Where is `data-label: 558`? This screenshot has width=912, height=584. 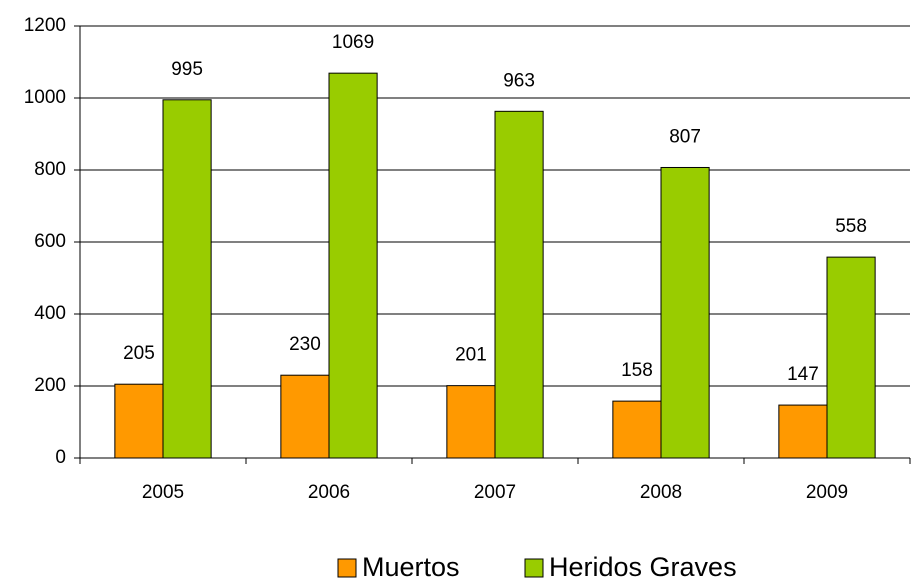 data-label: 558 is located at coordinates (851, 226).